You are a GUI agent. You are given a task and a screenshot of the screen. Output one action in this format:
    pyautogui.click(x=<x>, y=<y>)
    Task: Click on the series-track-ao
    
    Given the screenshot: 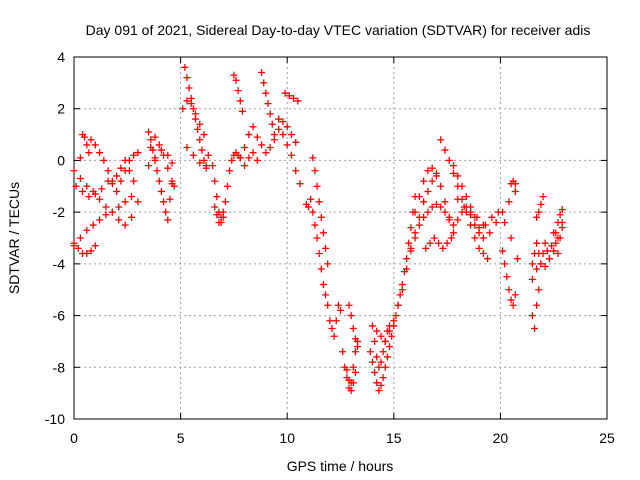 What is the action you would take?
    pyautogui.click(x=535, y=309)
    